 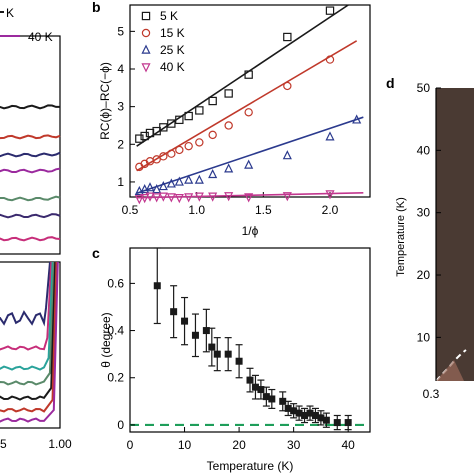 What do you see at coordinates (120, 69) in the screenshot?
I see `y-tick-label: 4` at bounding box center [120, 69].